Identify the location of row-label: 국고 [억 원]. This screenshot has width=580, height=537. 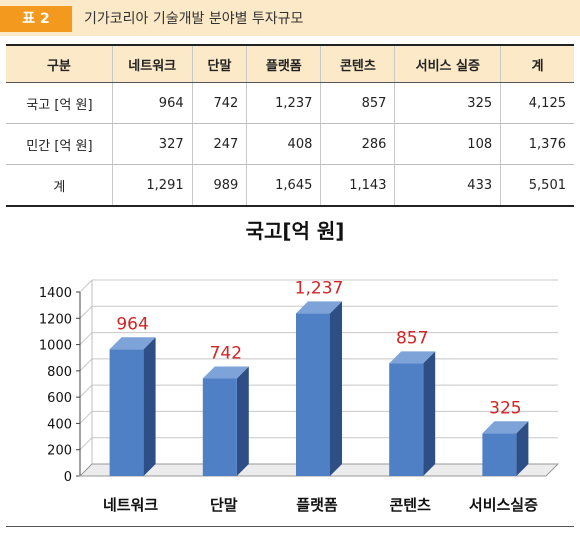
(59, 103).